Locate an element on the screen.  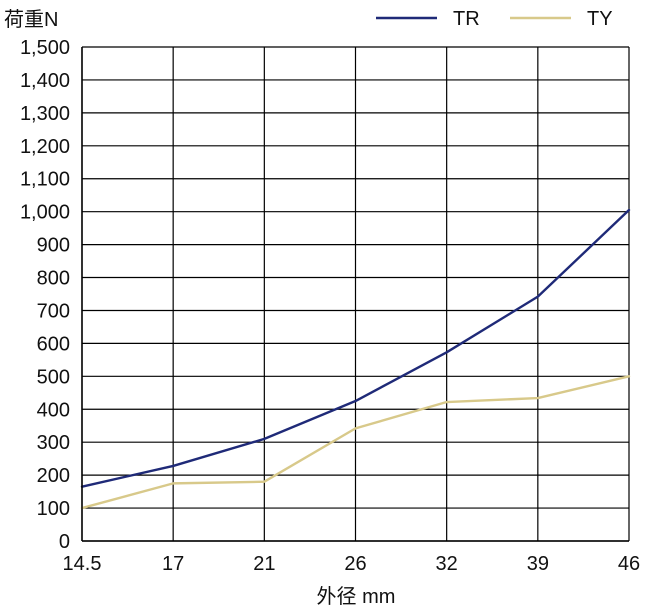
y-tick-label: 500 is located at coordinates (53, 377).